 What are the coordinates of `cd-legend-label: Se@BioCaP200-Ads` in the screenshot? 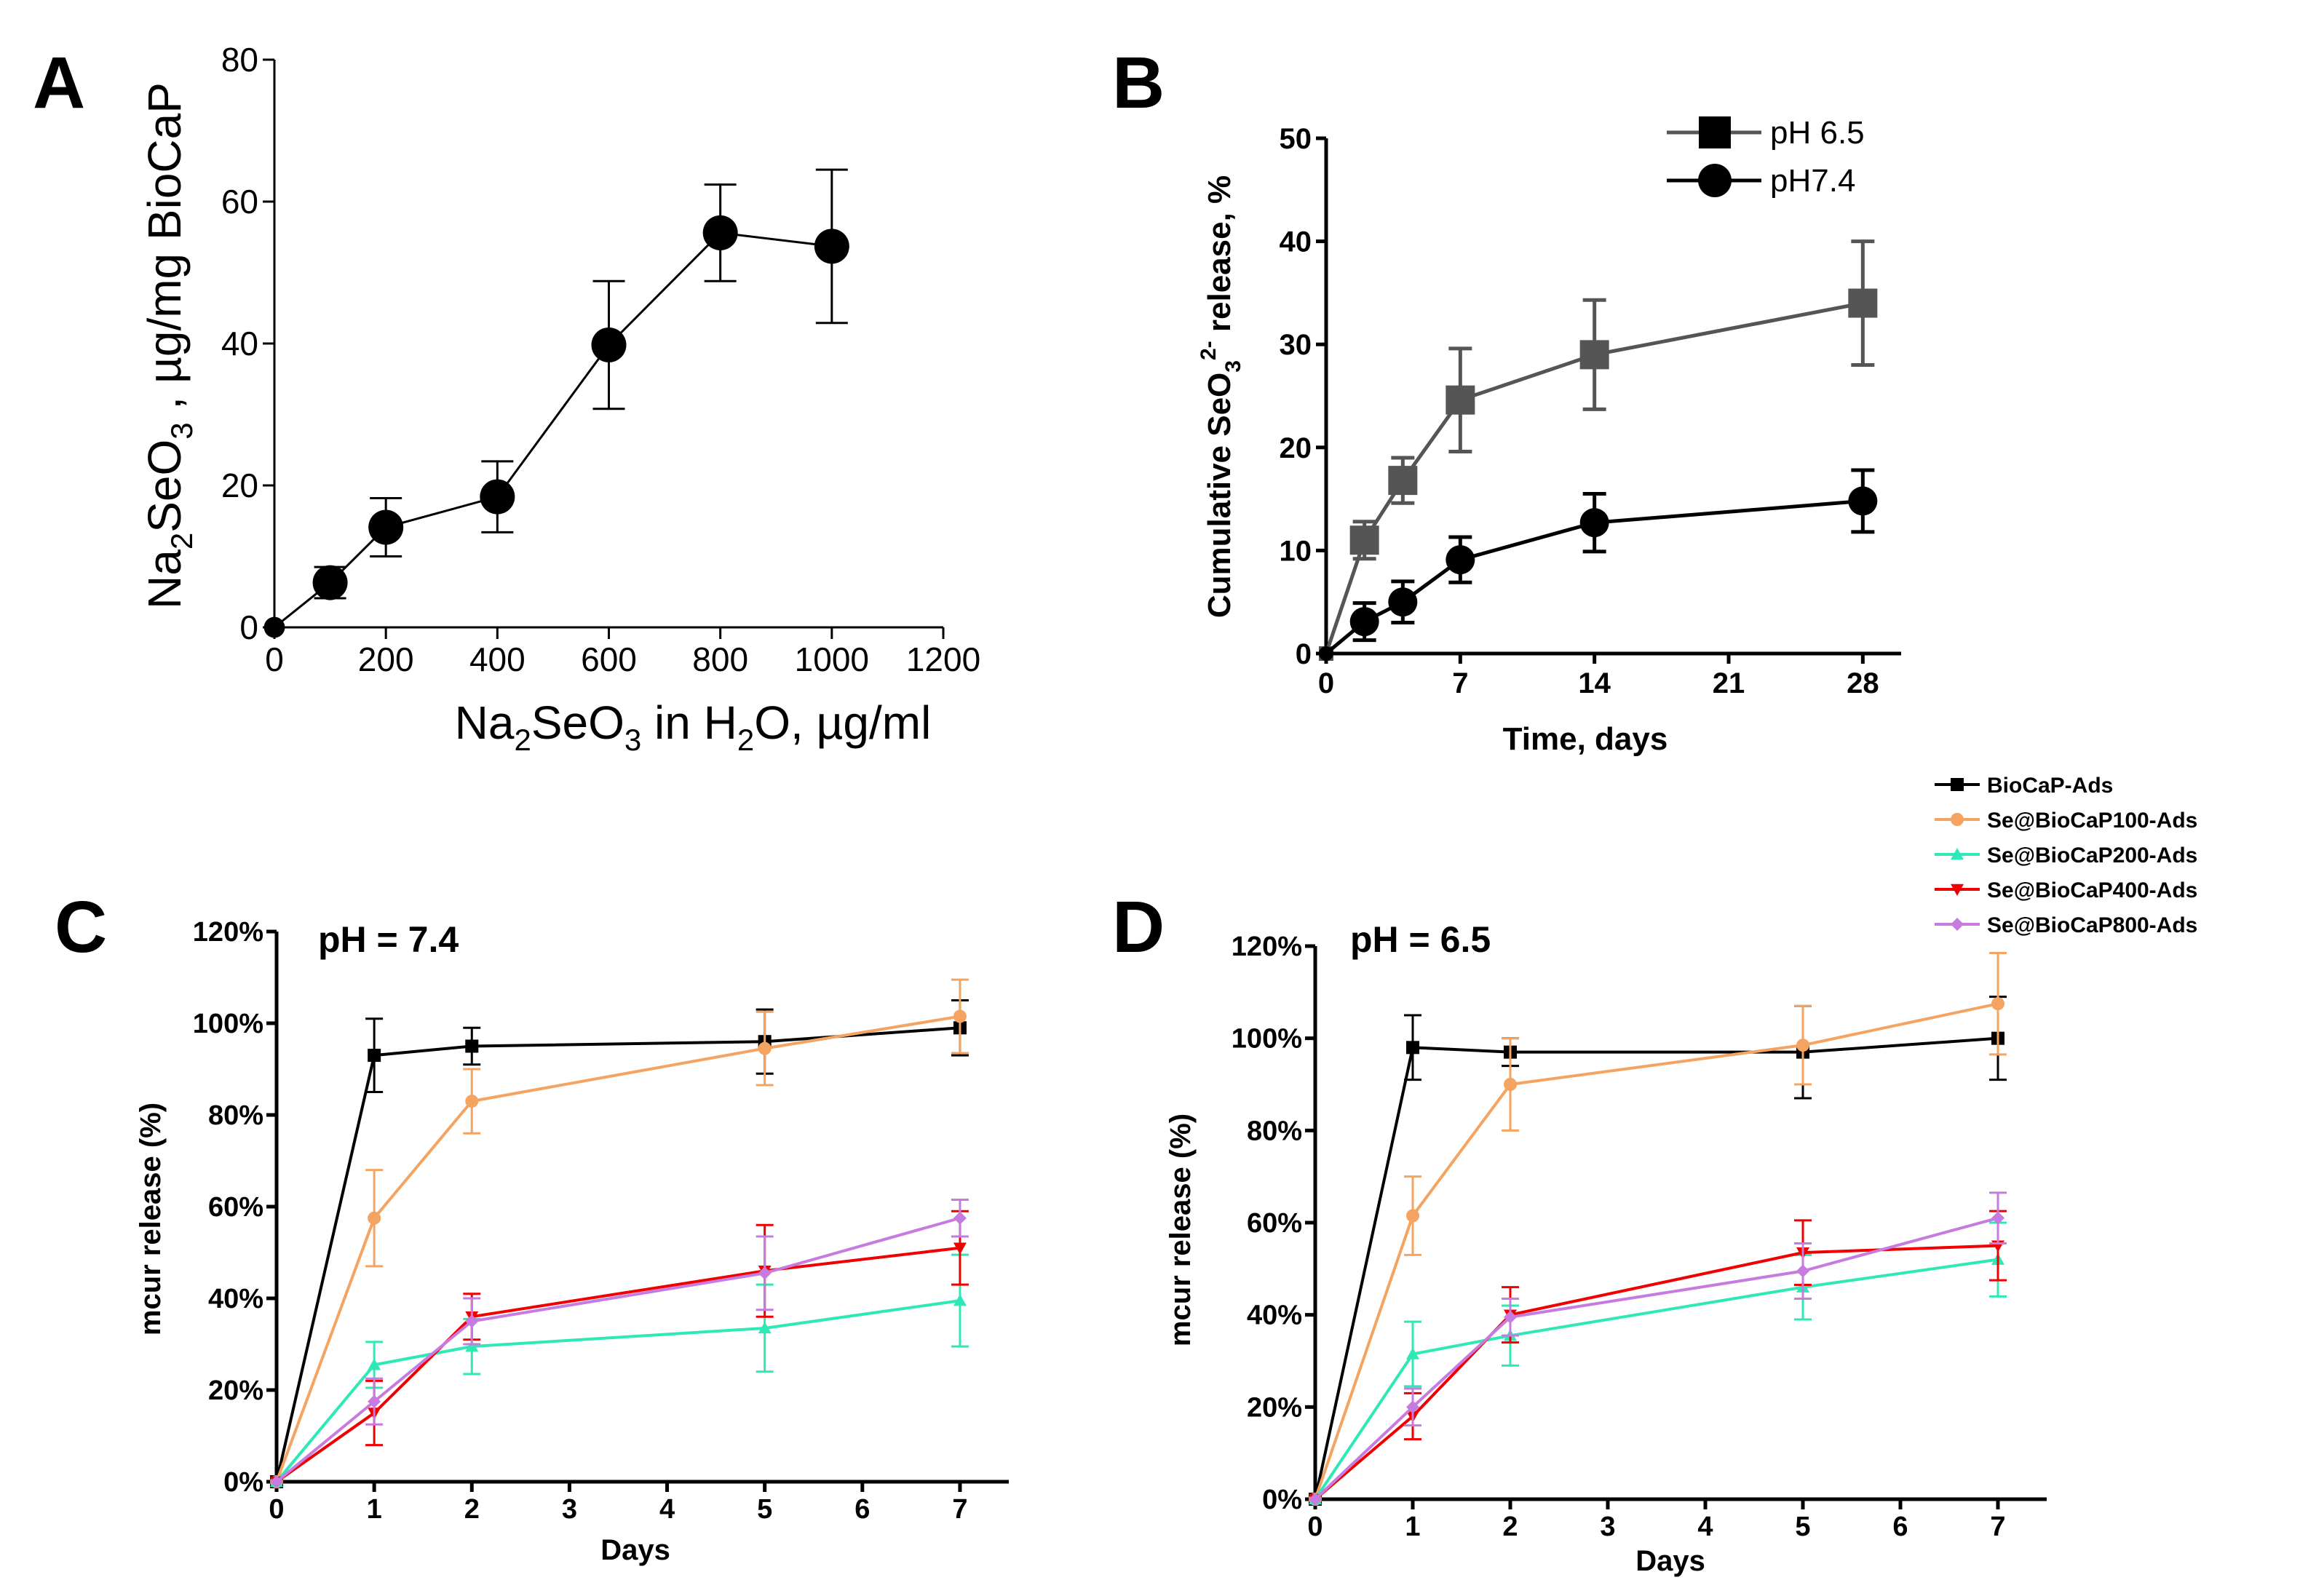 It's located at (2092, 855).